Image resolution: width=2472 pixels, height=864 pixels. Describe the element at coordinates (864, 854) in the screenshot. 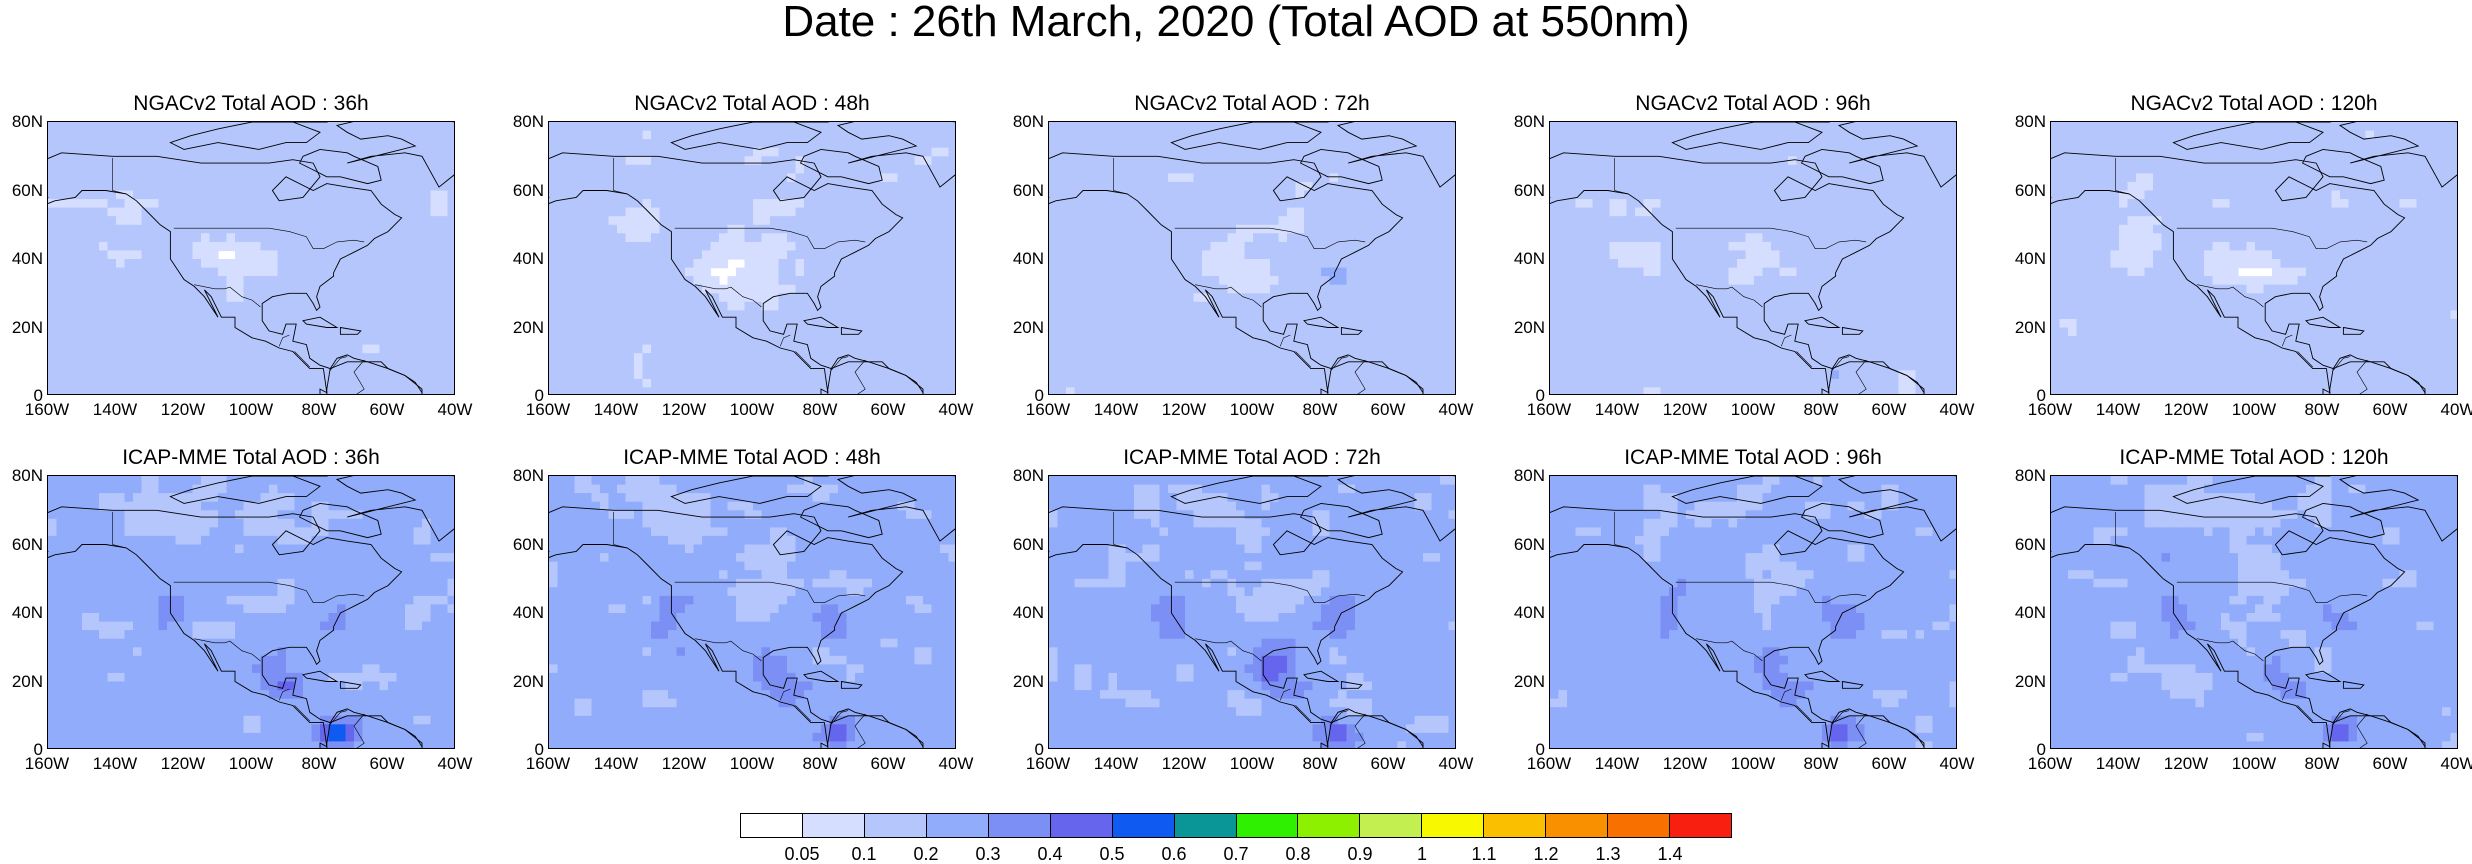

I see `colorbar-label: 0.1` at that location.